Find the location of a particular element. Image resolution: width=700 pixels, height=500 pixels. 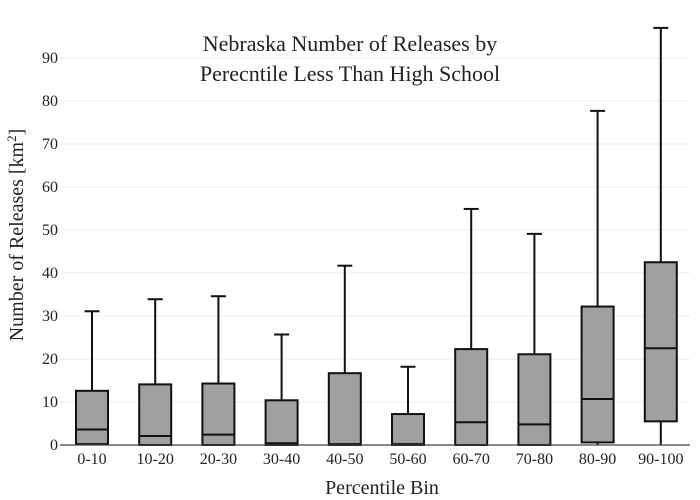

y-axis-label: Number of Releases [km2] is located at coordinates (16, 235).